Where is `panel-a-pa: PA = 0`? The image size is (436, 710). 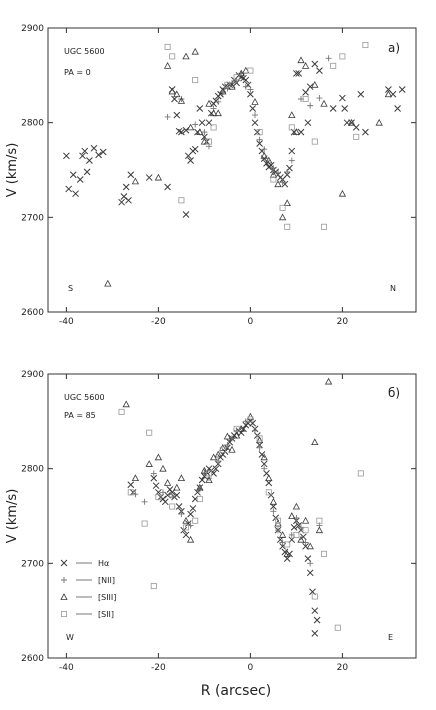 panel-a-pa: PA = 0 is located at coordinates (77, 72).